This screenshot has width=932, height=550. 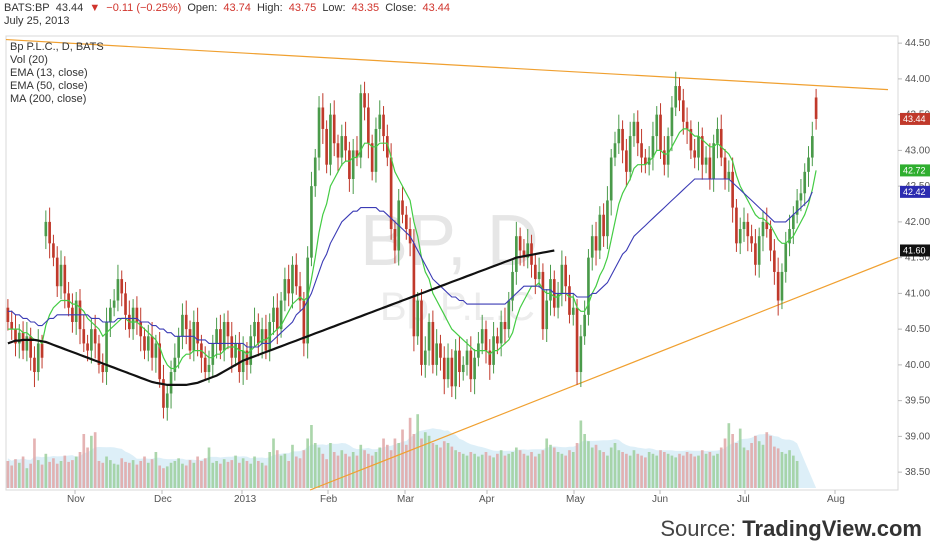 I want to click on y-tick-label: 41.50, so click(x=917, y=258).